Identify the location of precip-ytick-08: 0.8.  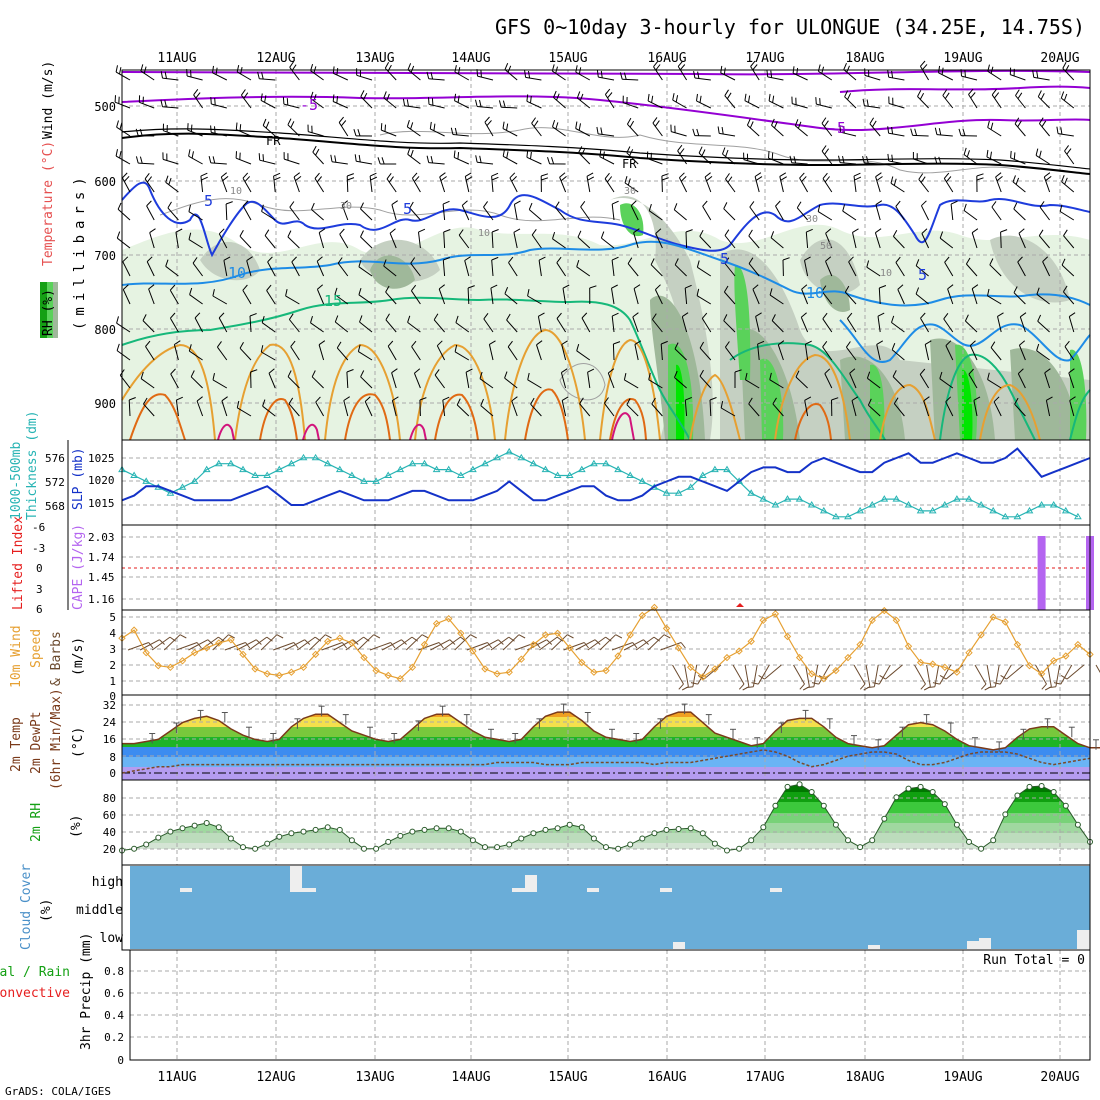
(114, 971).